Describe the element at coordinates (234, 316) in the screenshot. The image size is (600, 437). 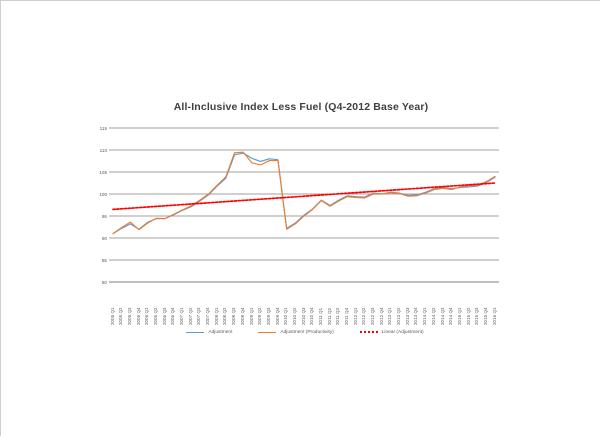
I see `x-axis-tick-label: 2008 Q3` at that location.